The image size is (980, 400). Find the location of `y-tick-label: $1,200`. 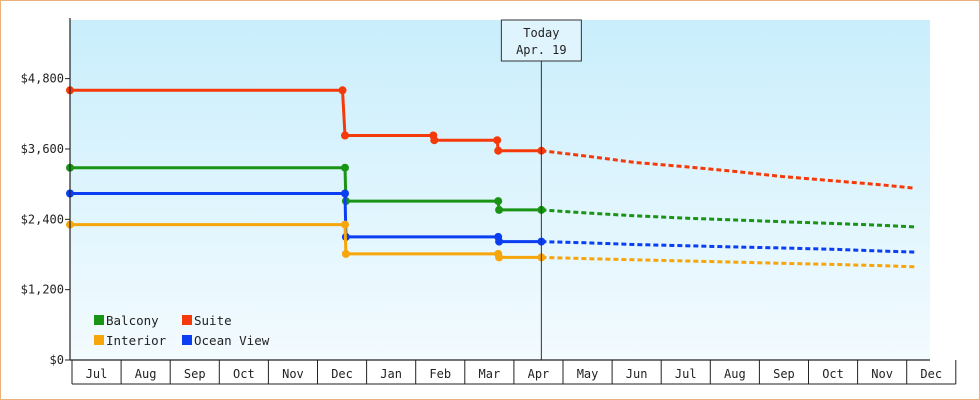

y-tick-label: $1,200 is located at coordinates (42, 290).